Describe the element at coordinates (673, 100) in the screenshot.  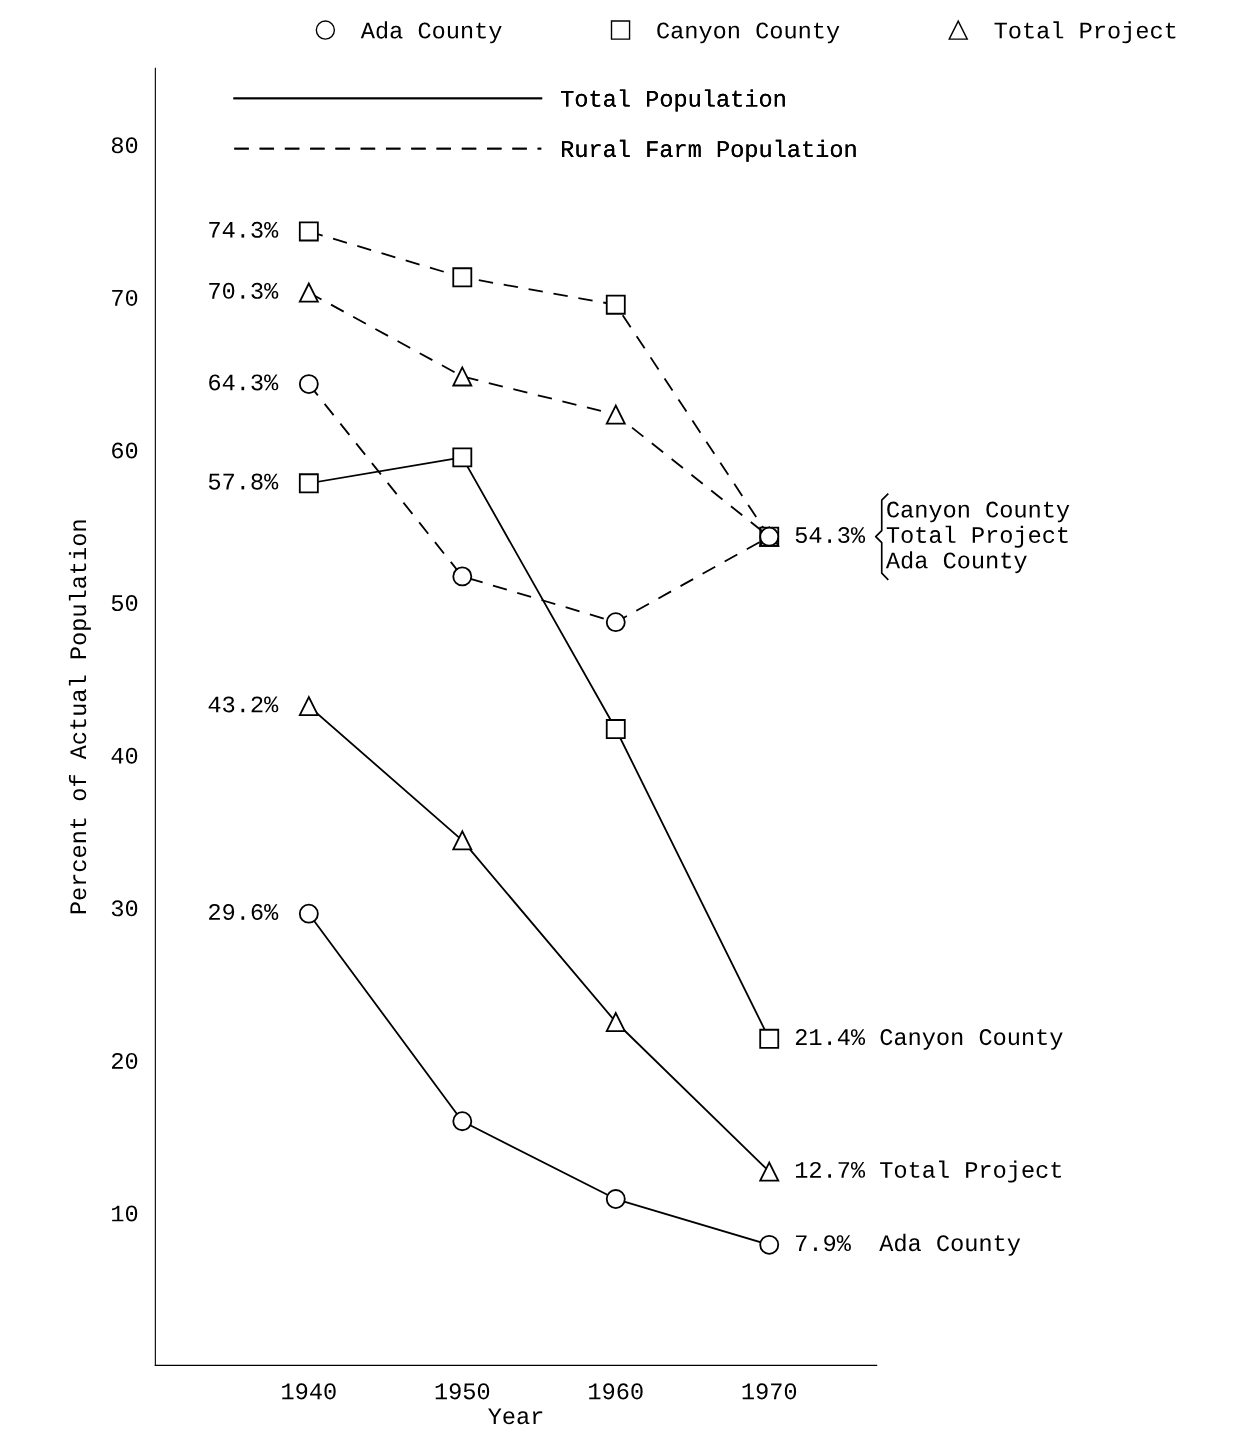
I see `annotation: Total Population` at that location.